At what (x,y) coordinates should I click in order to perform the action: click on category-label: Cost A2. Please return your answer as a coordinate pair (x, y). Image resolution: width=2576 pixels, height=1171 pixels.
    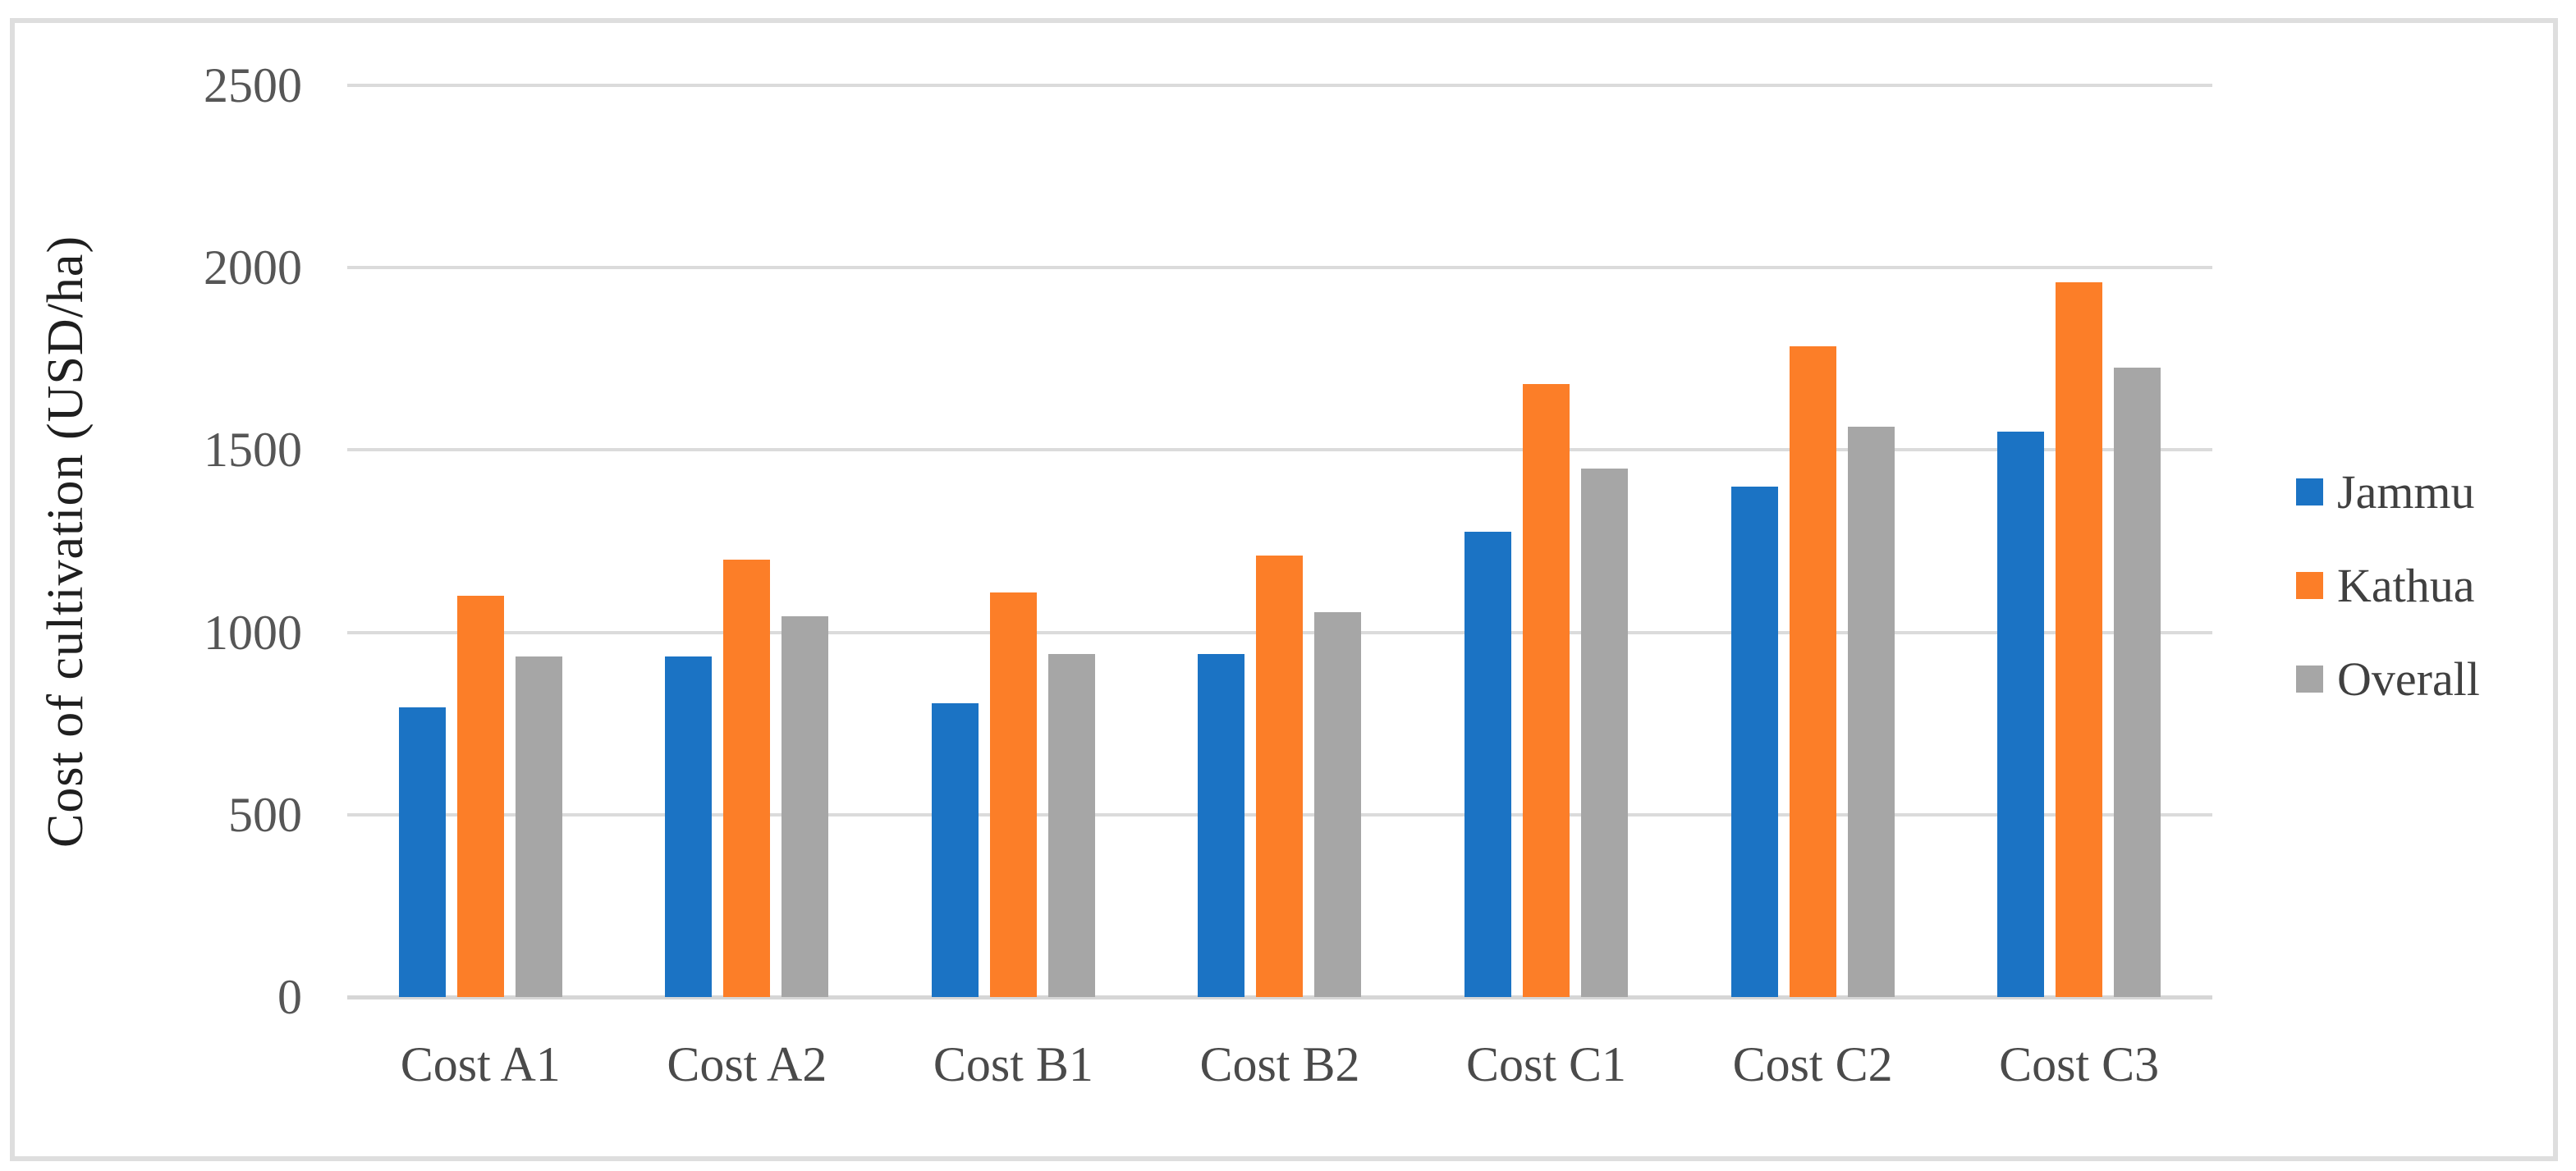
    Looking at the image, I should click on (747, 1064).